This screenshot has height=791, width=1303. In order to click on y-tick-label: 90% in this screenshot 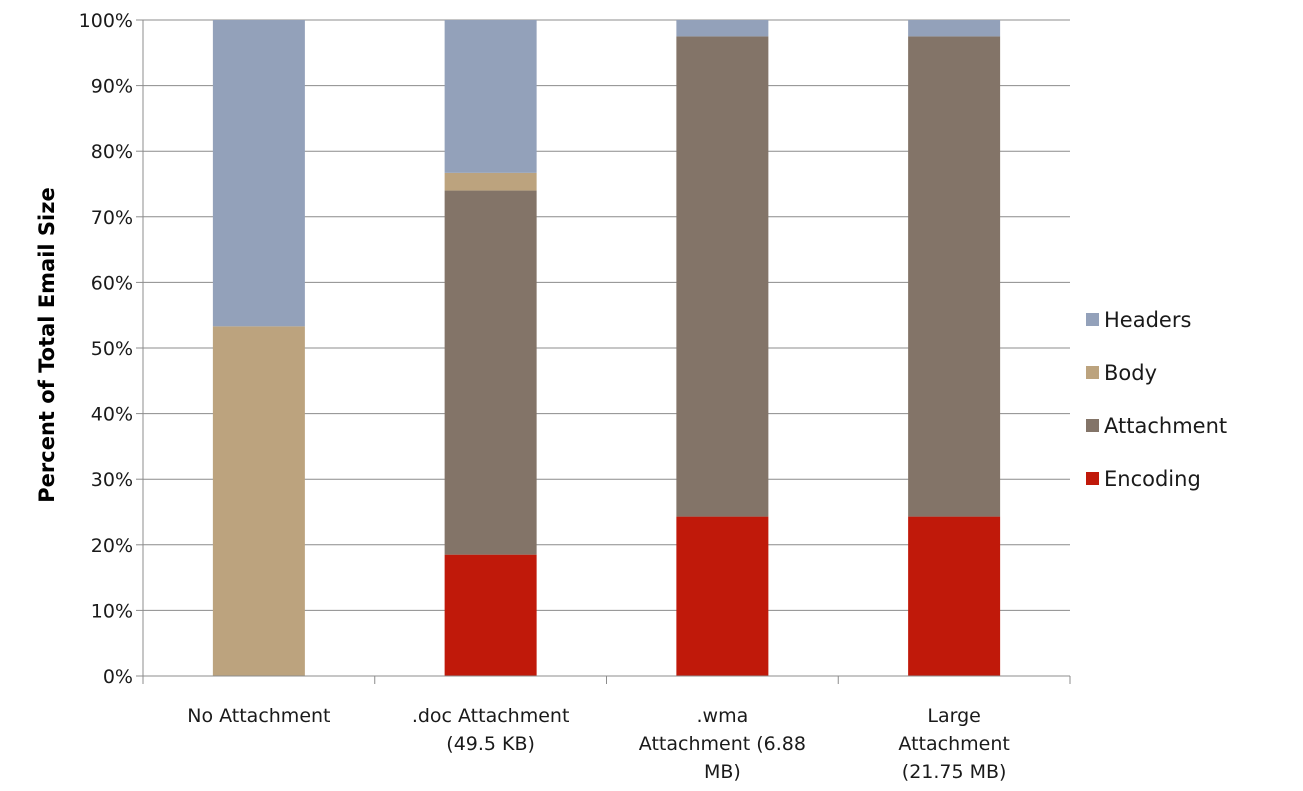, I will do `click(112, 87)`.